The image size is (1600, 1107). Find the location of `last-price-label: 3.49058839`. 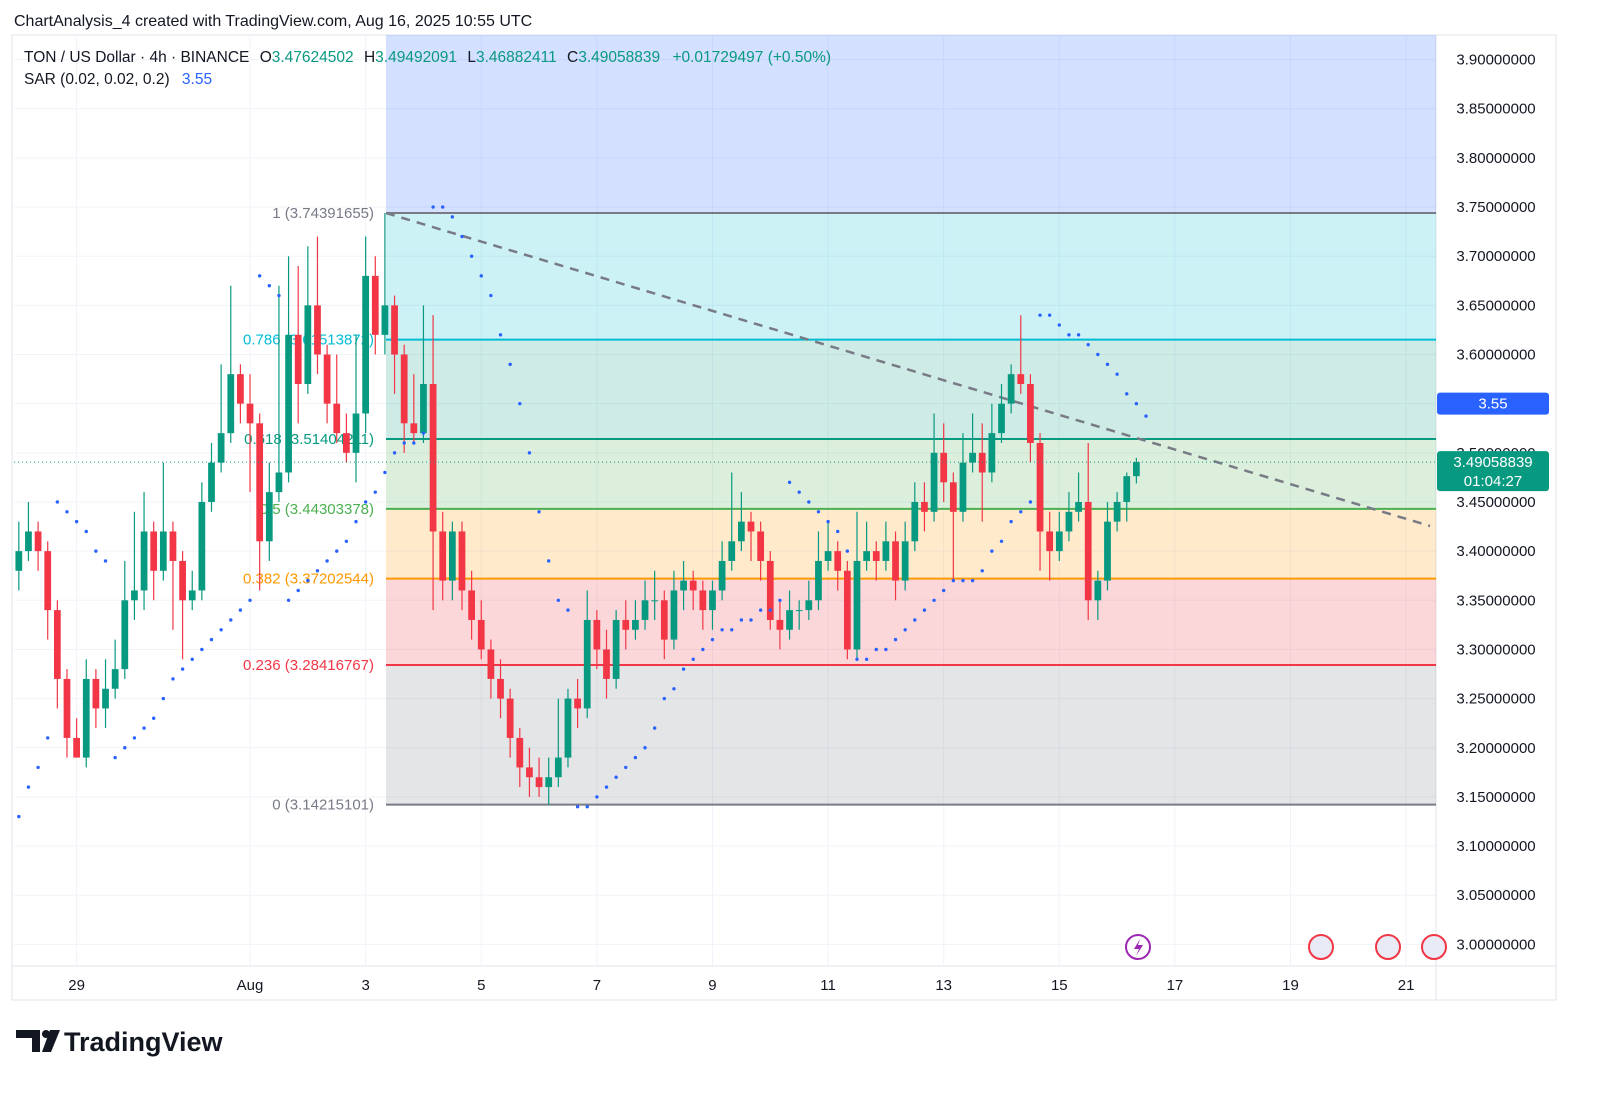

last-price-label: 3.49058839 is located at coordinates (1492, 462).